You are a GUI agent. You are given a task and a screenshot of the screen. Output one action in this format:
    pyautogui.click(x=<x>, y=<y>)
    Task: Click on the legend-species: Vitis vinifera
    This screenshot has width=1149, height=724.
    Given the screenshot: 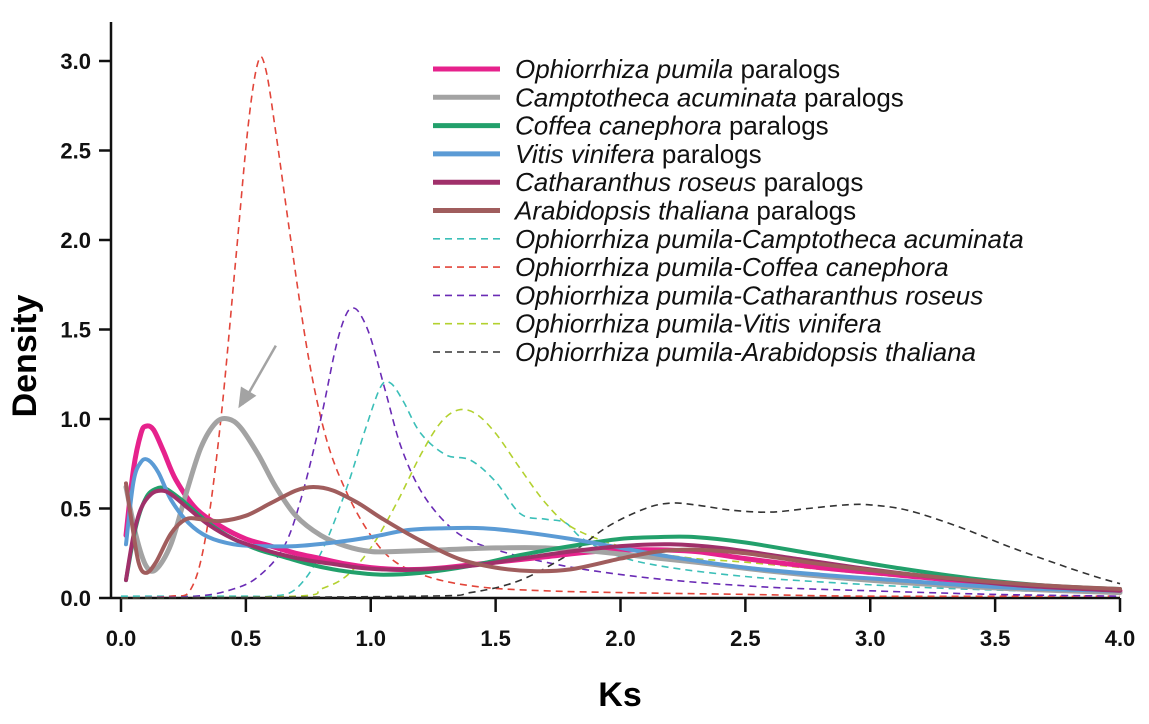 What is the action you would take?
    pyautogui.click(x=585, y=154)
    